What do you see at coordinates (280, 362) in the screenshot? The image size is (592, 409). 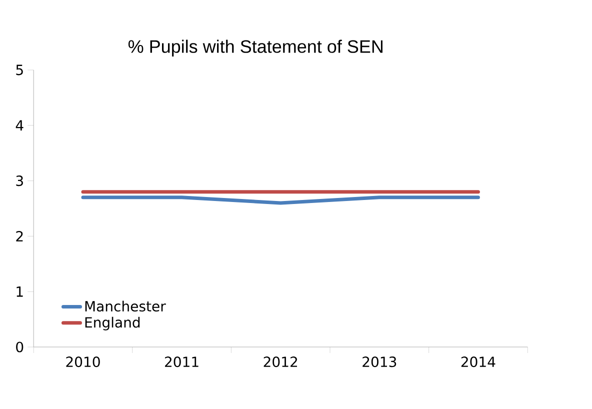 I see `x-tick-label: 2012` at bounding box center [280, 362].